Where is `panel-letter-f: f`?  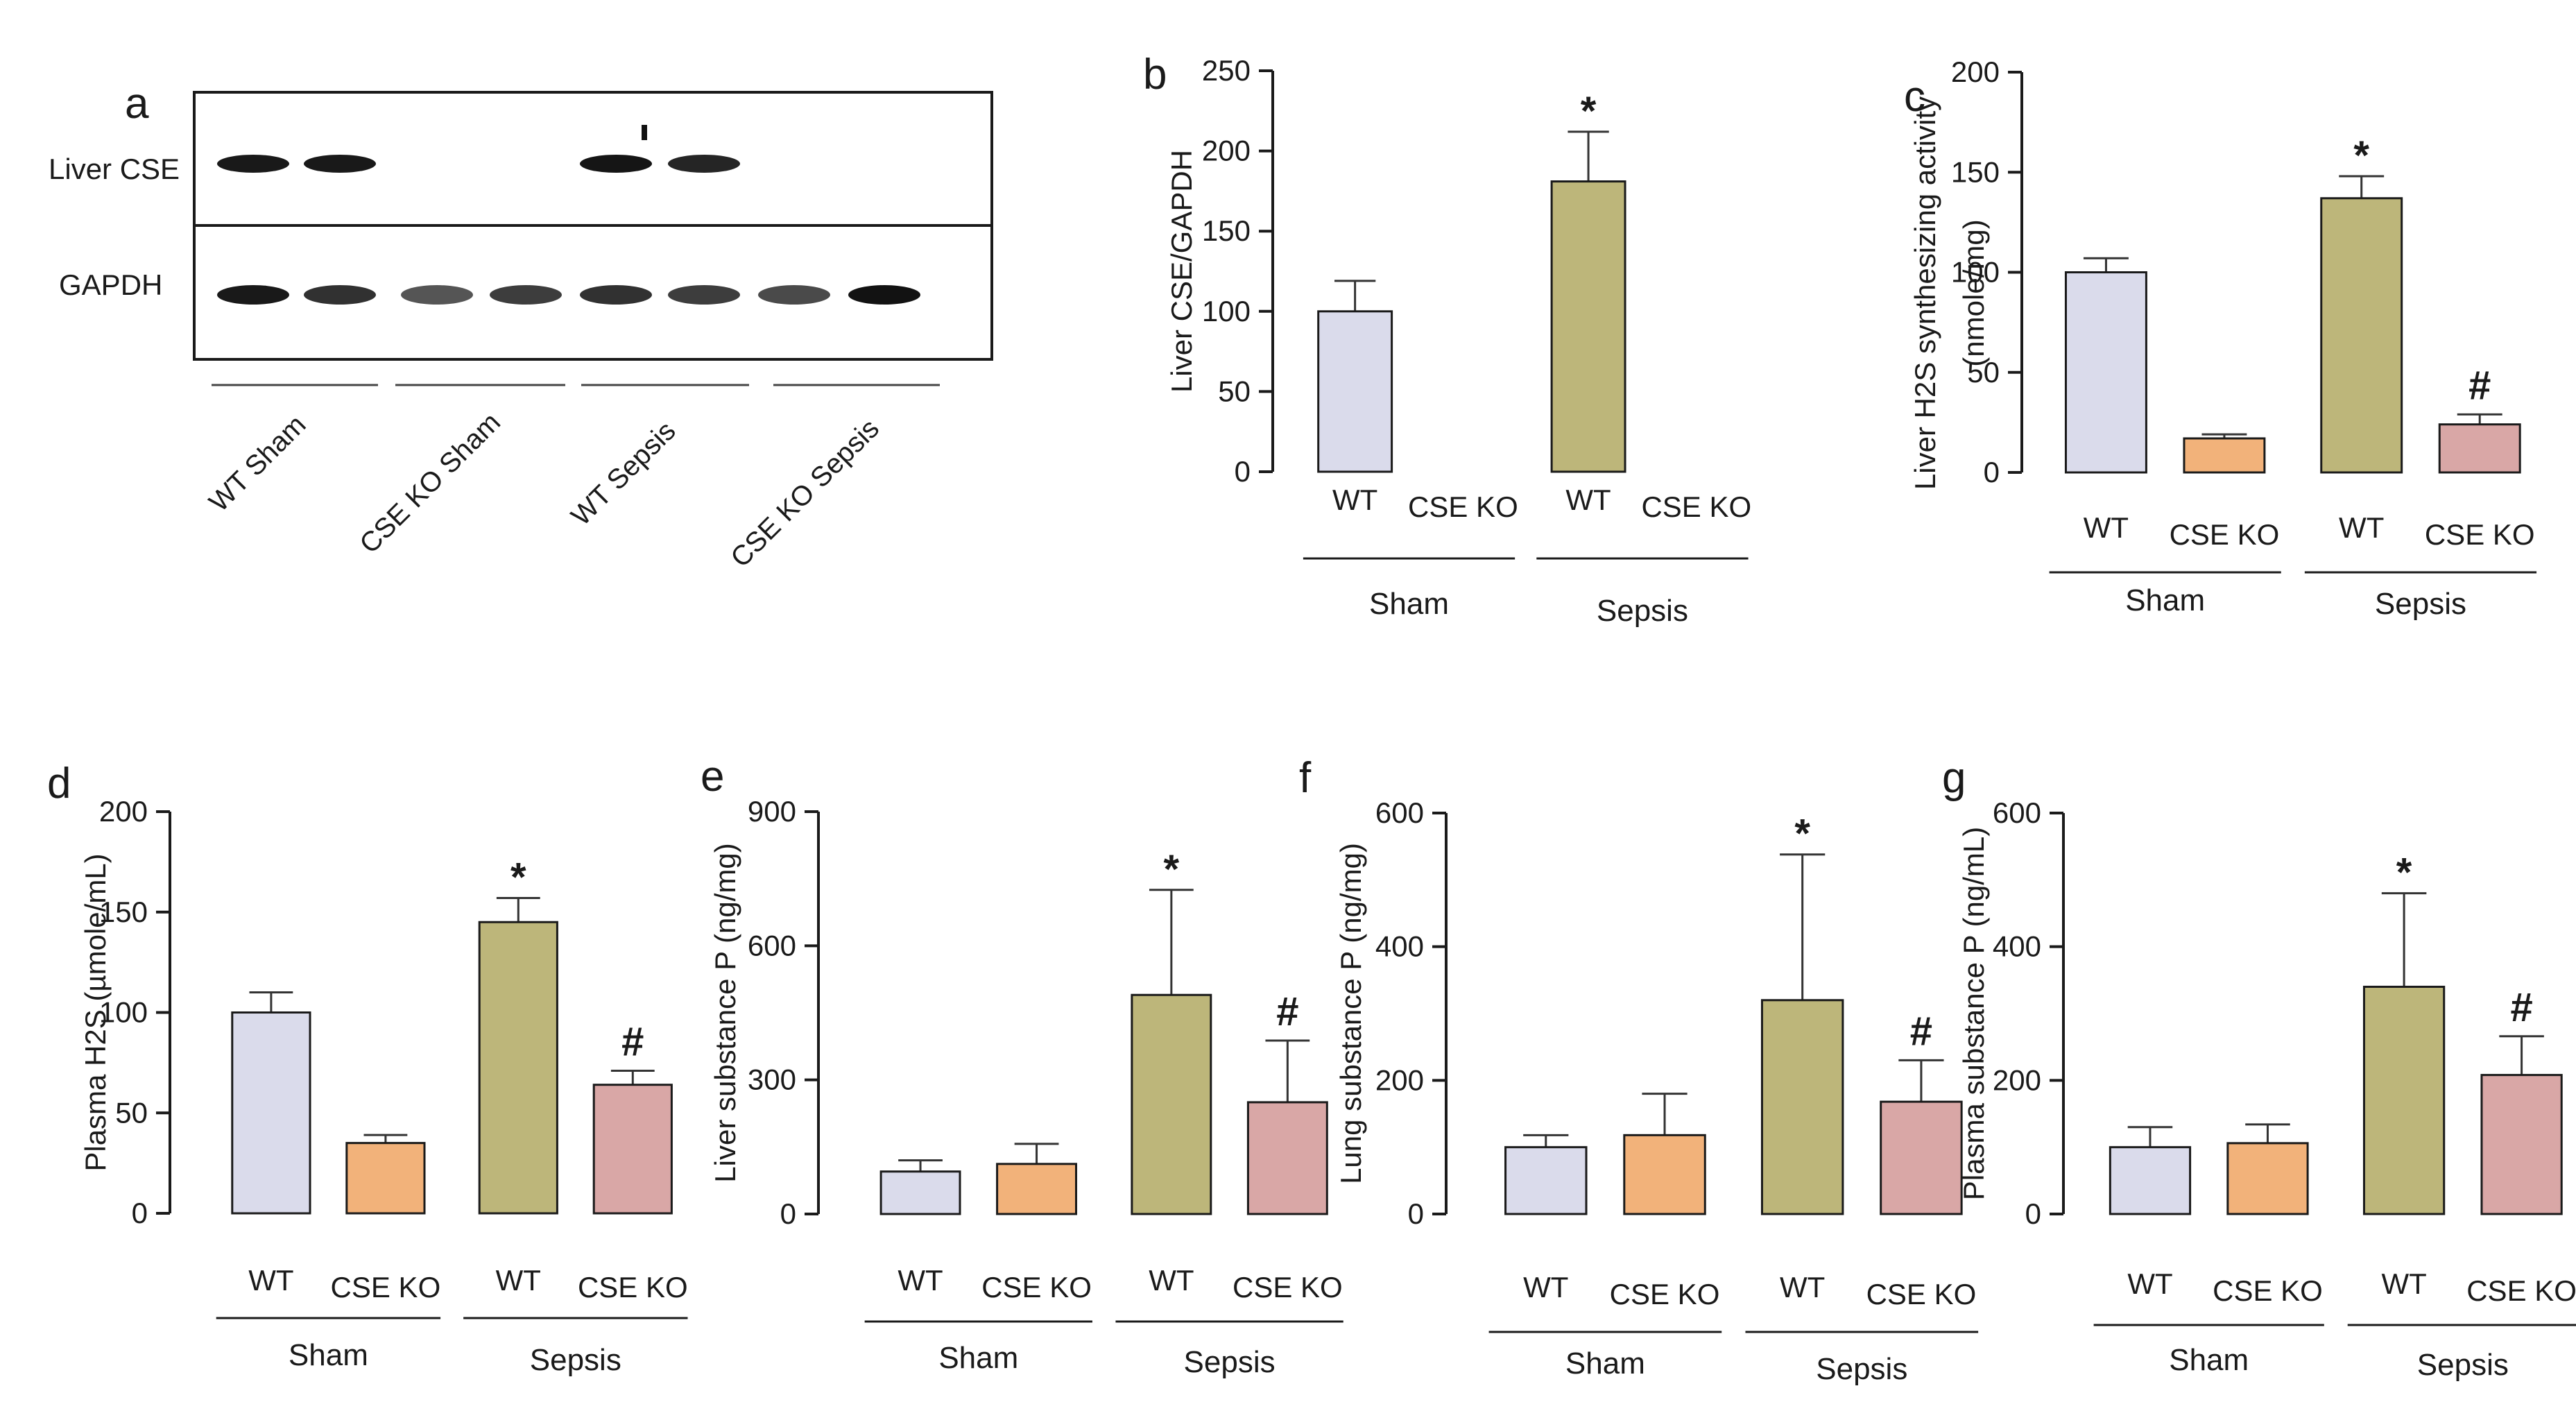 panel-letter-f: f is located at coordinates (1305, 778).